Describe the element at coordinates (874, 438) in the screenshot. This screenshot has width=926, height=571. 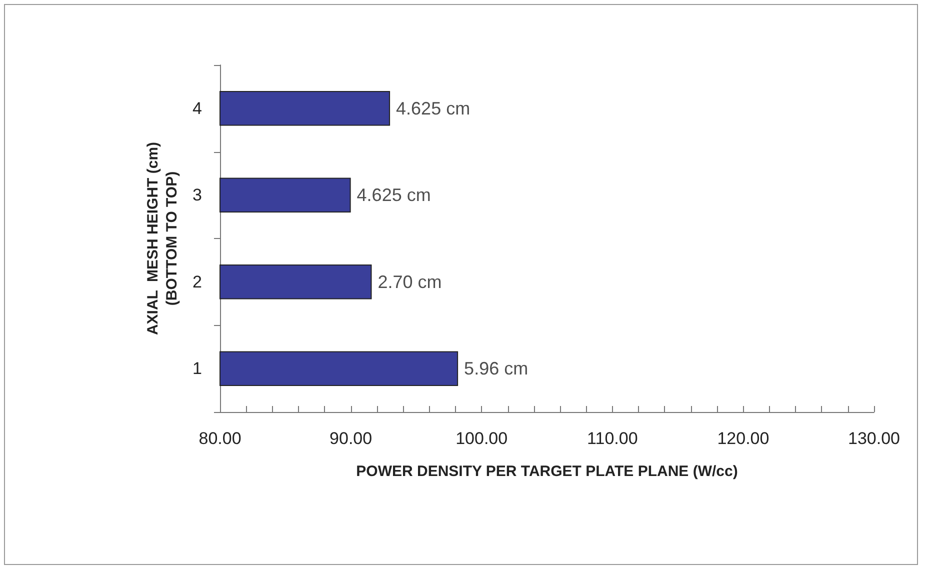
I see `x-tick-label: 130.00` at that location.